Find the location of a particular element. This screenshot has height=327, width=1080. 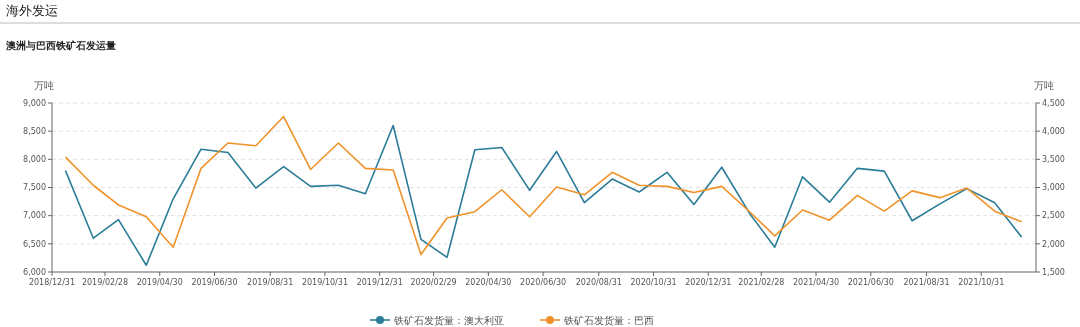

x-tick-label: 2020/02/29 is located at coordinates (433, 282).